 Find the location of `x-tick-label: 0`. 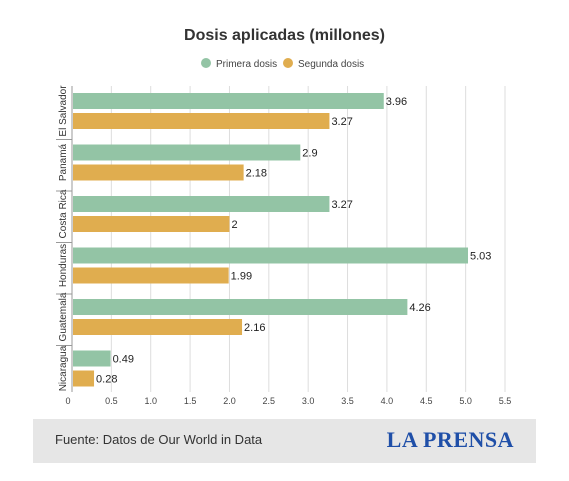

x-tick-label: 0 is located at coordinates (67, 401).